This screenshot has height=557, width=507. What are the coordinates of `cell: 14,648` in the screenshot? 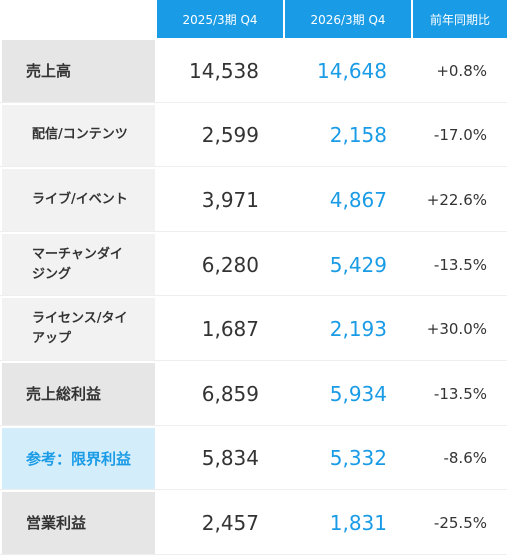 It's located at (347, 71).